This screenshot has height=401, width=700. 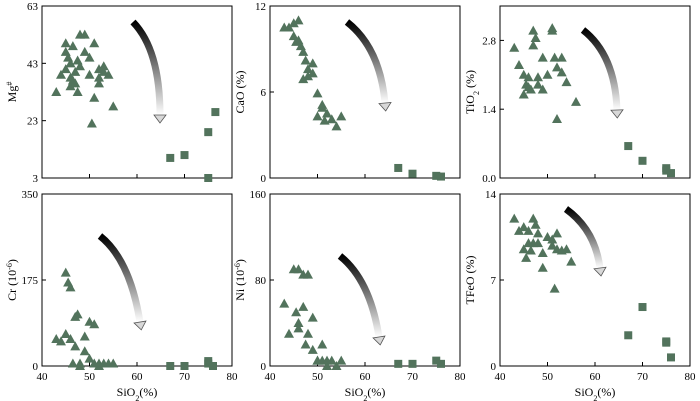 What do you see at coordinates (260, 7) in the screenshot?
I see `y-tick-label: 12` at bounding box center [260, 7].